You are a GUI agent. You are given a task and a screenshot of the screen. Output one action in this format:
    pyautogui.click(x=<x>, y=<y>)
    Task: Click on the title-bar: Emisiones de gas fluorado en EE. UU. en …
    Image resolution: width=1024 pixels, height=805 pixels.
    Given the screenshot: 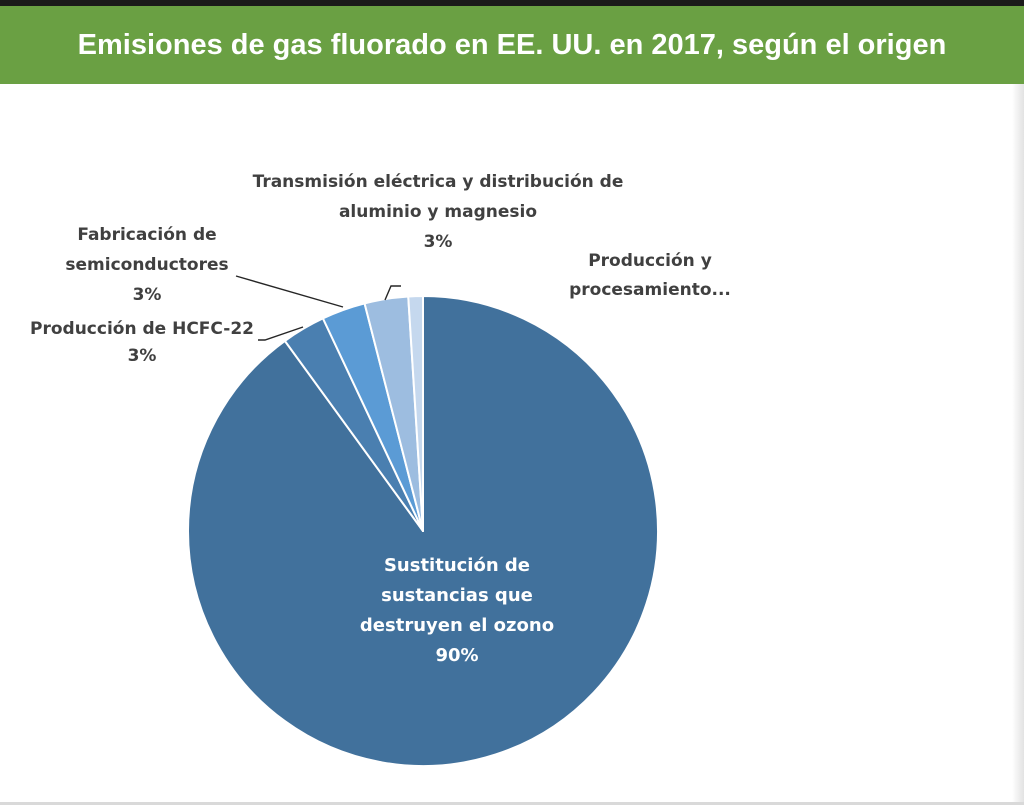 What is the action you would take?
    pyautogui.click(x=512, y=45)
    